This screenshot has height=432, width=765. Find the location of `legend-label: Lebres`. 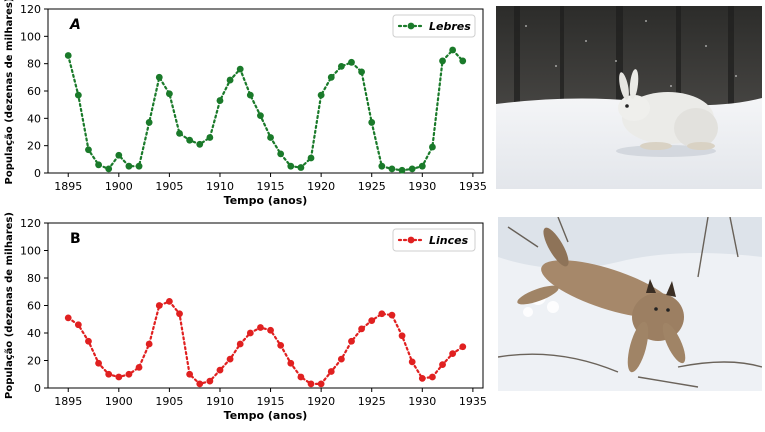

legend-label: Lebres is located at coordinates (450, 26).